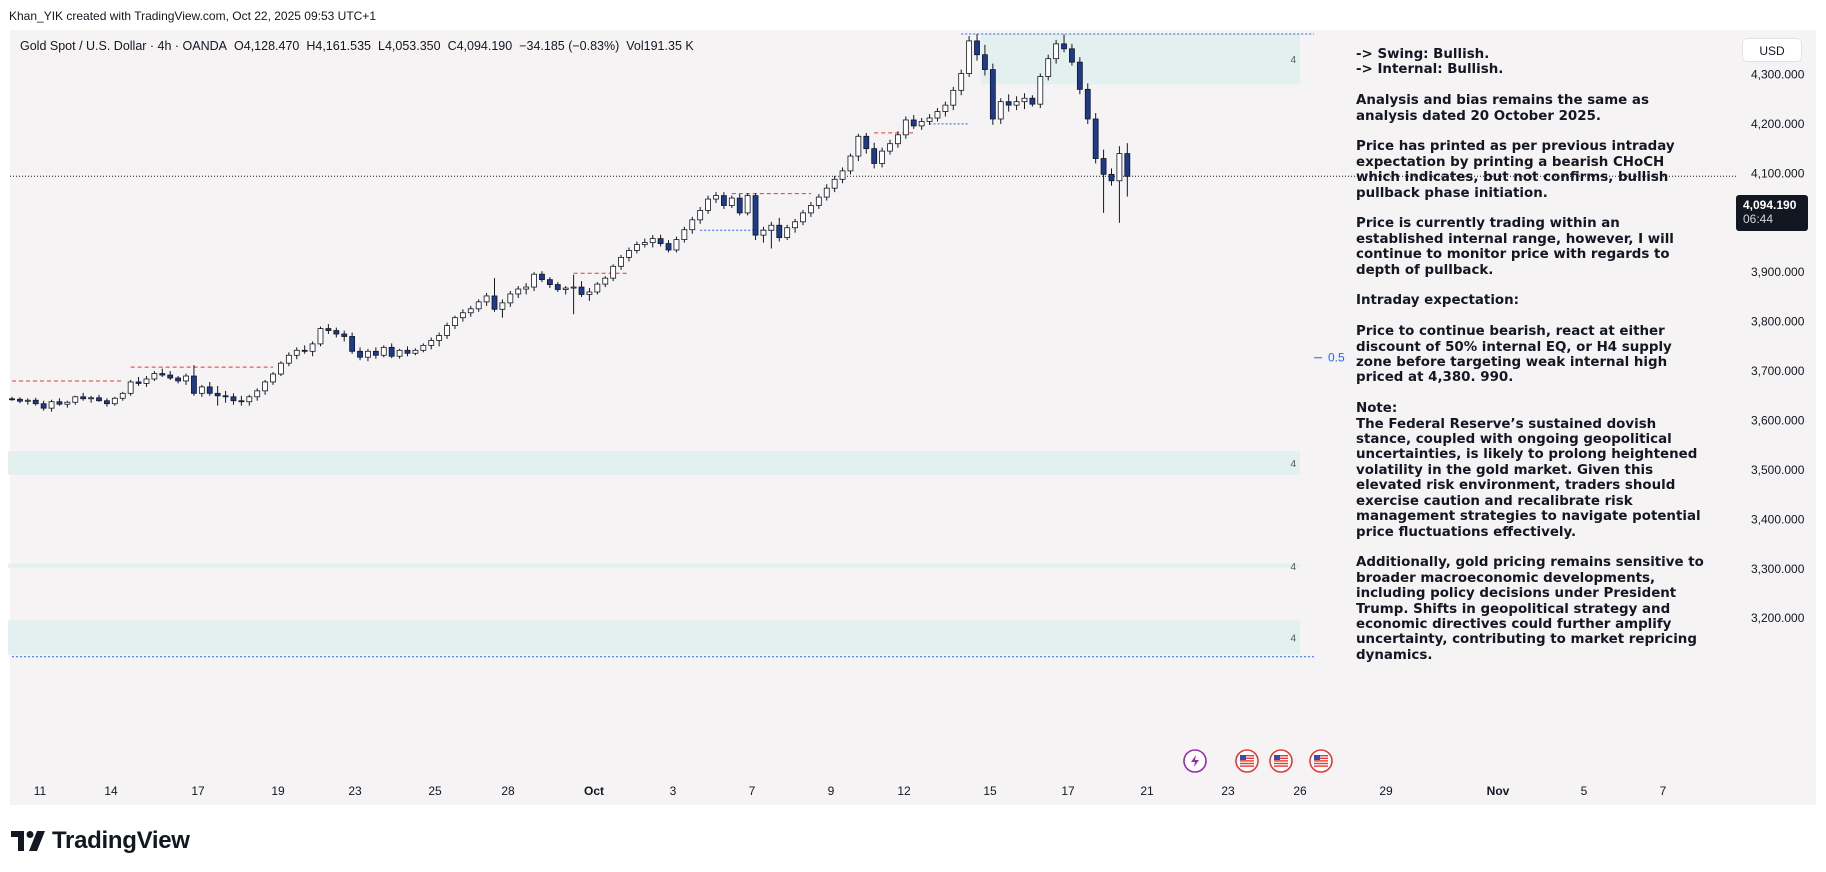 This screenshot has width=1826, height=872. What do you see at coordinates (1778, 618) in the screenshot?
I see `price-tick-label: 3,200.000` at bounding box center [1778, 618].